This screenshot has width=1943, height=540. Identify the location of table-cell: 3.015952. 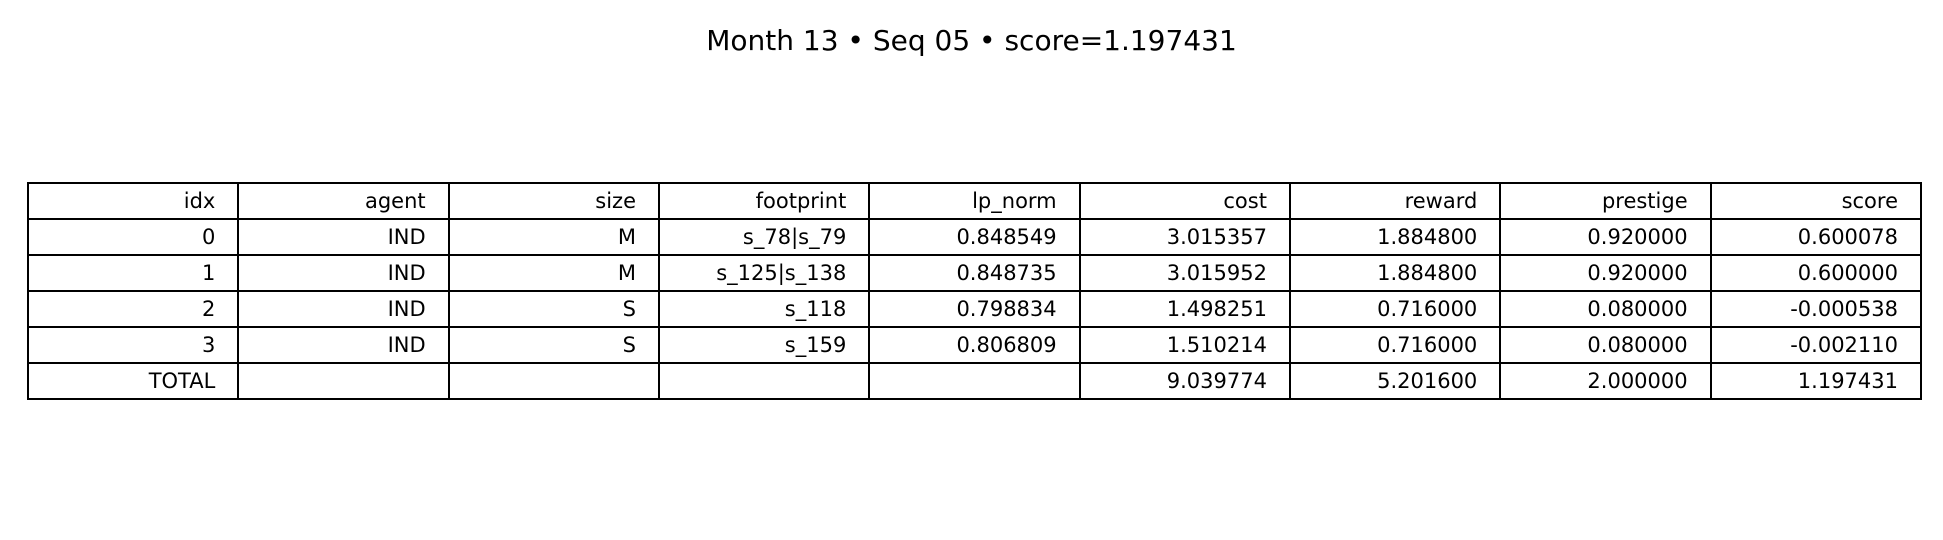
(1184, 273).